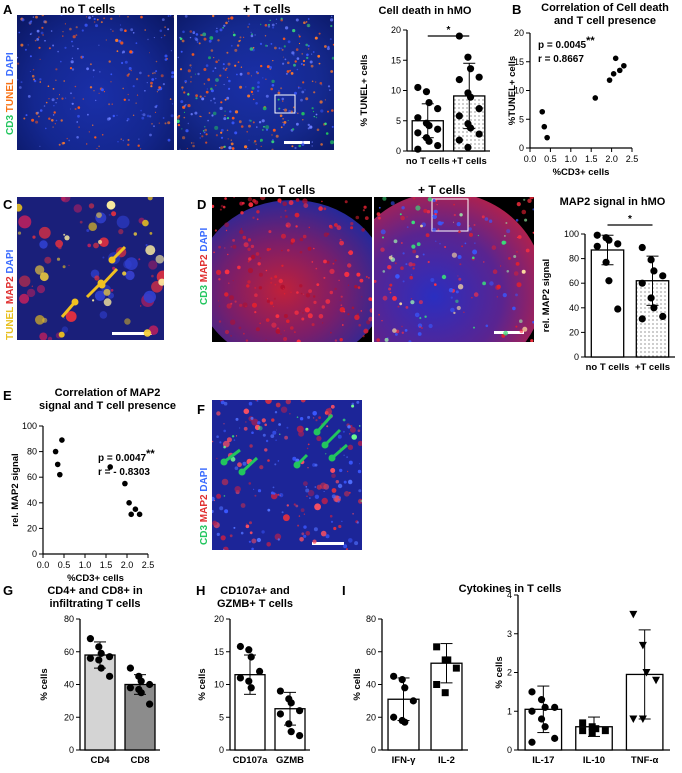 This screenshot has width=682, height=773. What do you see at coordinates (10, 123) in the screenshot?
I see `stain-cd3: CD3` at bounding box center [10, 123].